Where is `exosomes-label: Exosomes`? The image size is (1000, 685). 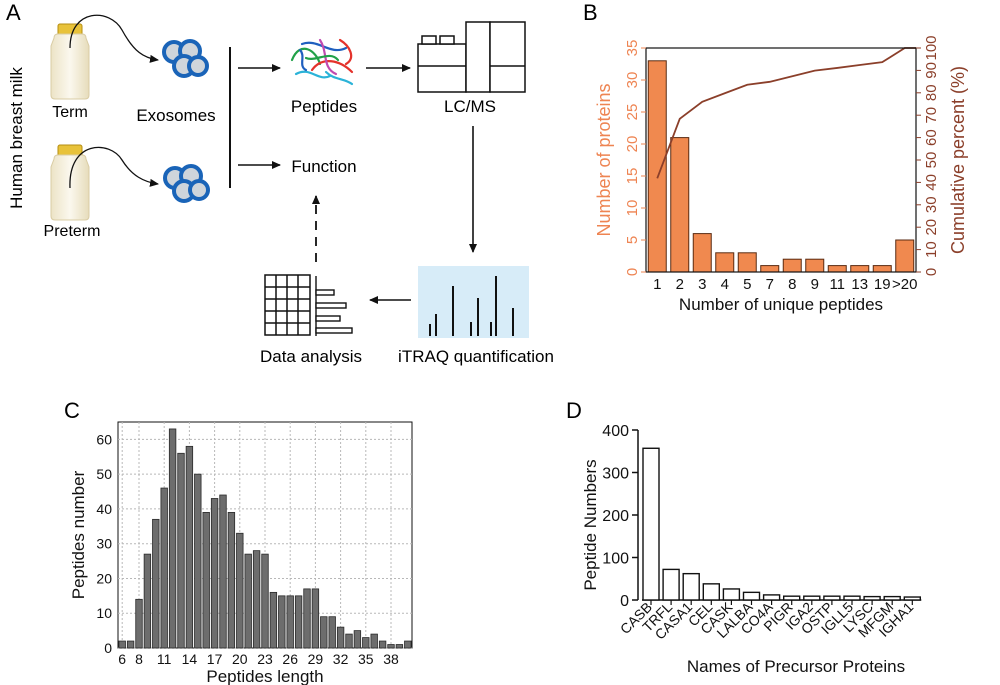 exosomes-label: Exosomes is located at coordinates (175, 115).